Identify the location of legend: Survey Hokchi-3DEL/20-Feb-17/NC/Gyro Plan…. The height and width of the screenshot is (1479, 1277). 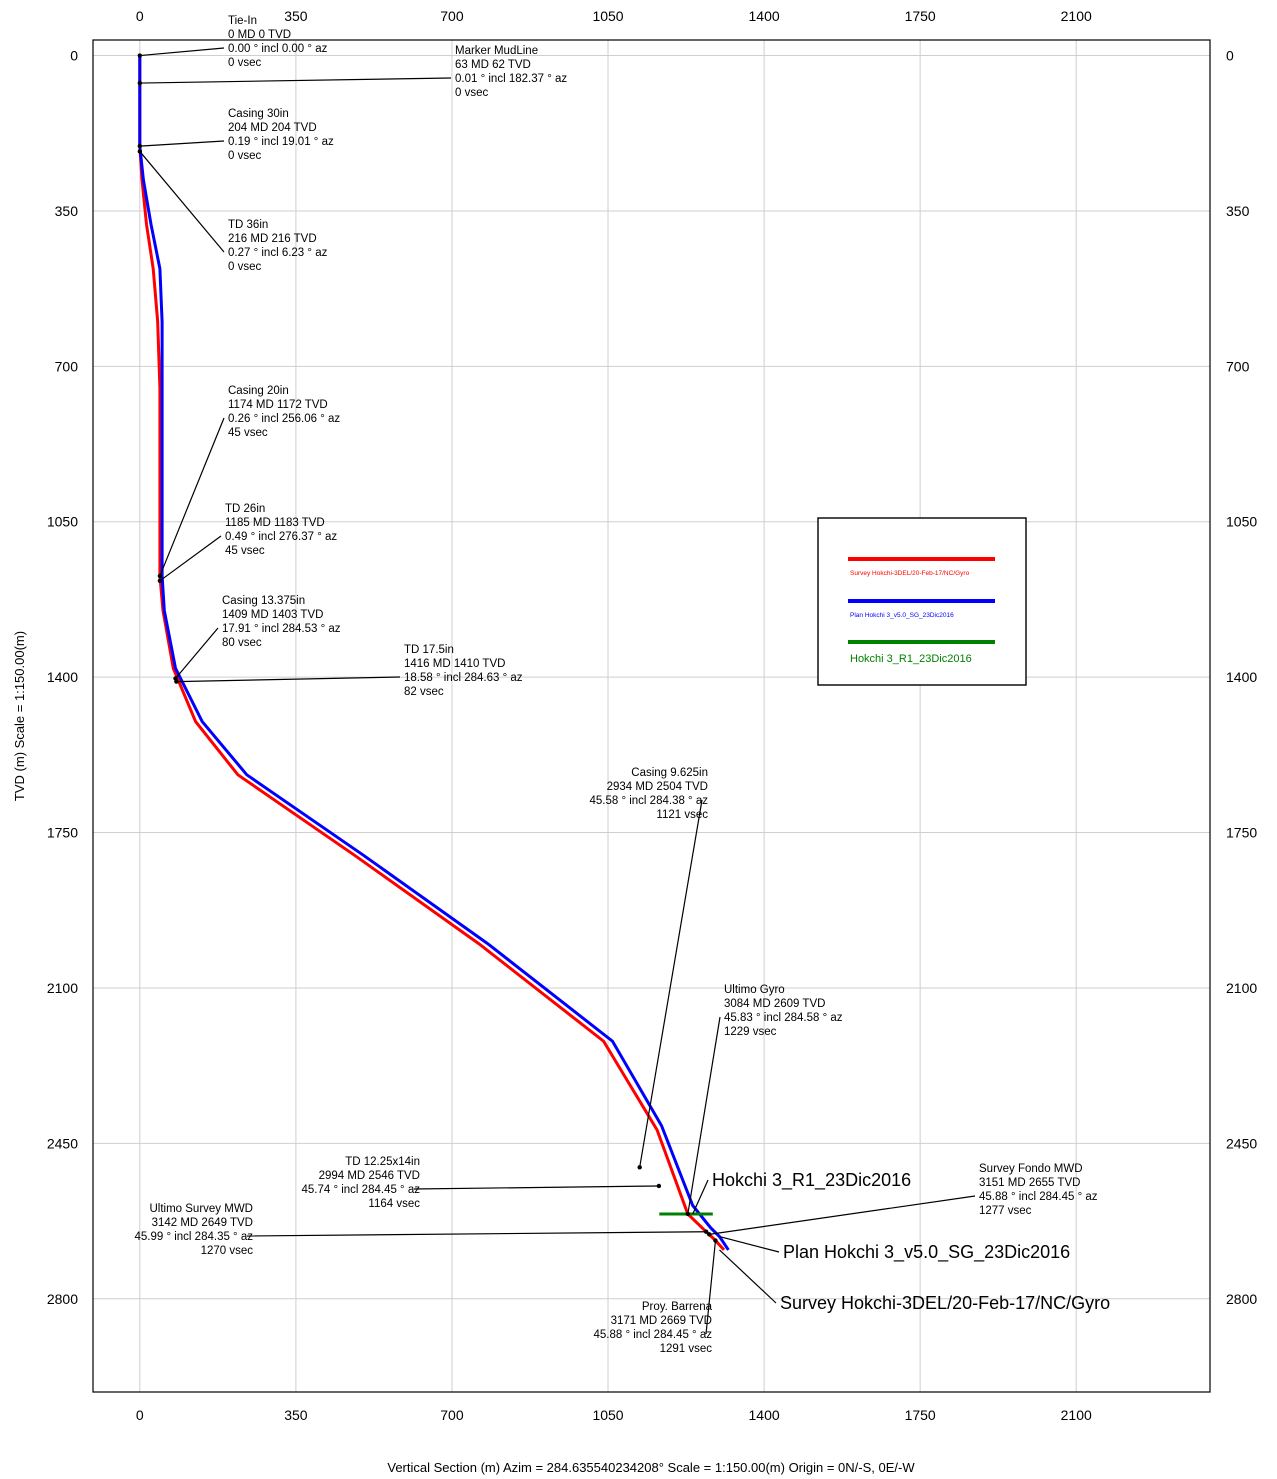
(922, 601).